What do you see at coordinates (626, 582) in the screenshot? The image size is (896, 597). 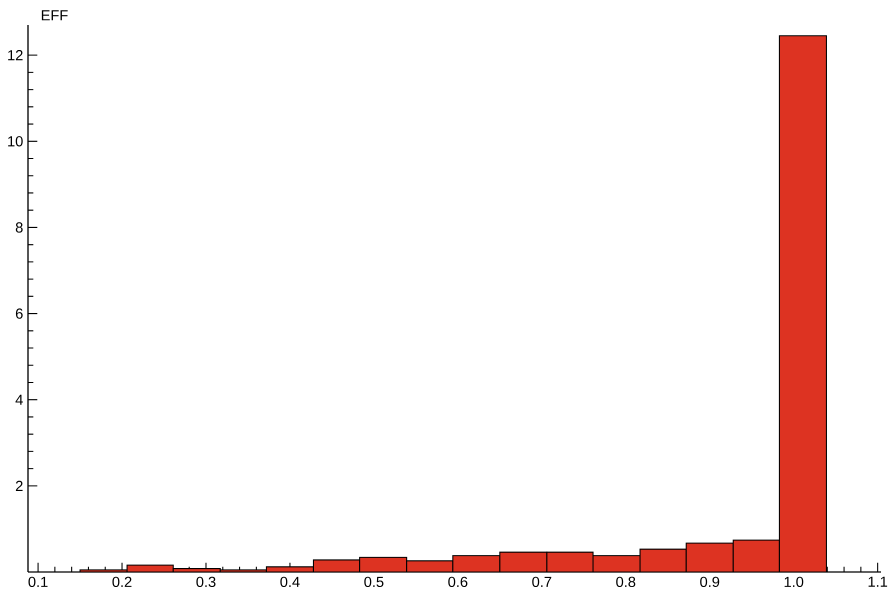 I see `x-tick-label: 0.8` at bounding box center [626, 582].